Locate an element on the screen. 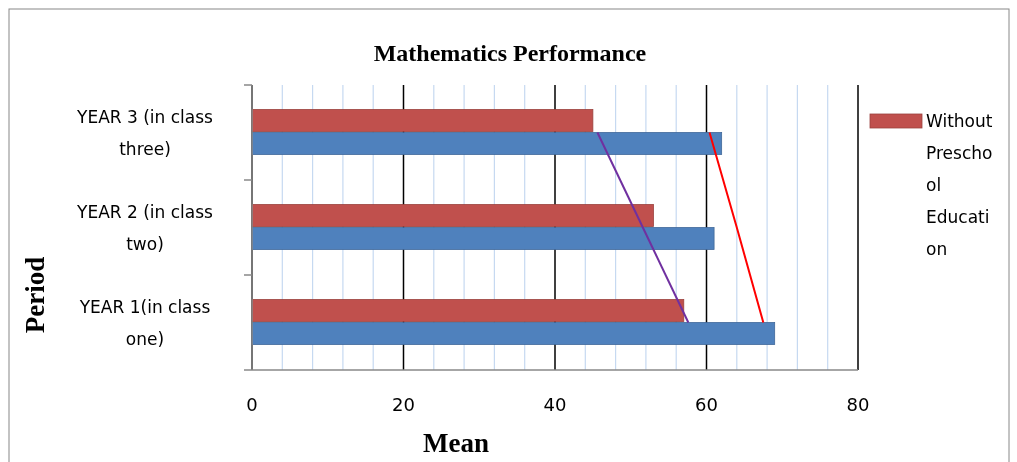  y-tick-label: YEAR 2 (in class two) is located at coordinates (145, 227).